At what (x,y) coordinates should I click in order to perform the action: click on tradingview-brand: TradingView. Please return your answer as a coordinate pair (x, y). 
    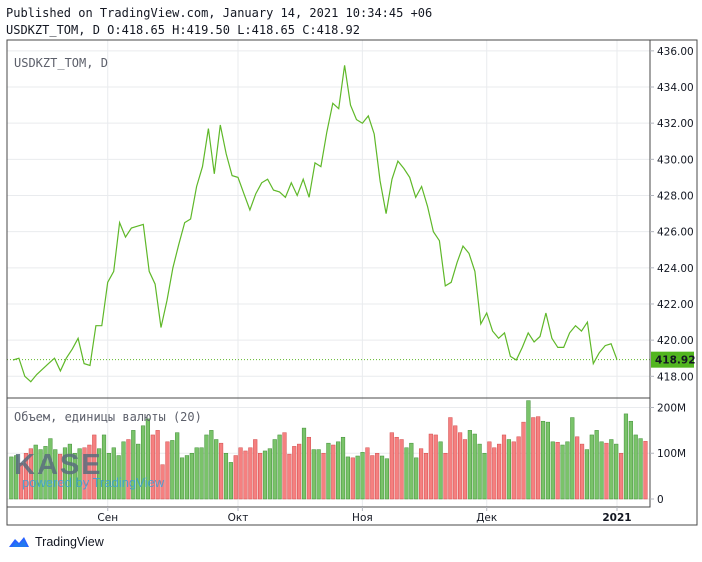
    Looking at the image, I should click on (56, 542).